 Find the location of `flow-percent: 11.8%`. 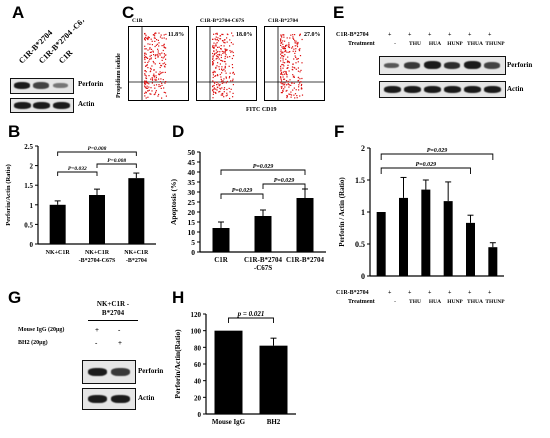

flow-percent: 11.8% is located at coordinates (176, 35).